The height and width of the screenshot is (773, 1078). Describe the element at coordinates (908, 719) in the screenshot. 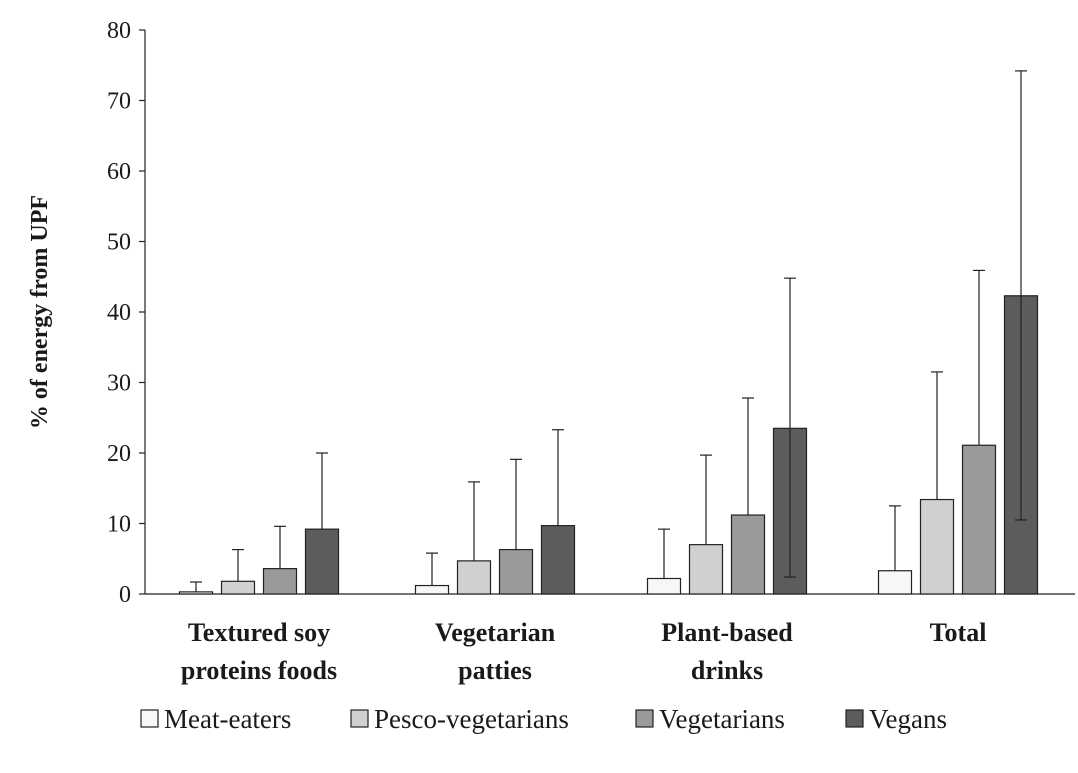

I see `legend-label: Vegans` at that location.